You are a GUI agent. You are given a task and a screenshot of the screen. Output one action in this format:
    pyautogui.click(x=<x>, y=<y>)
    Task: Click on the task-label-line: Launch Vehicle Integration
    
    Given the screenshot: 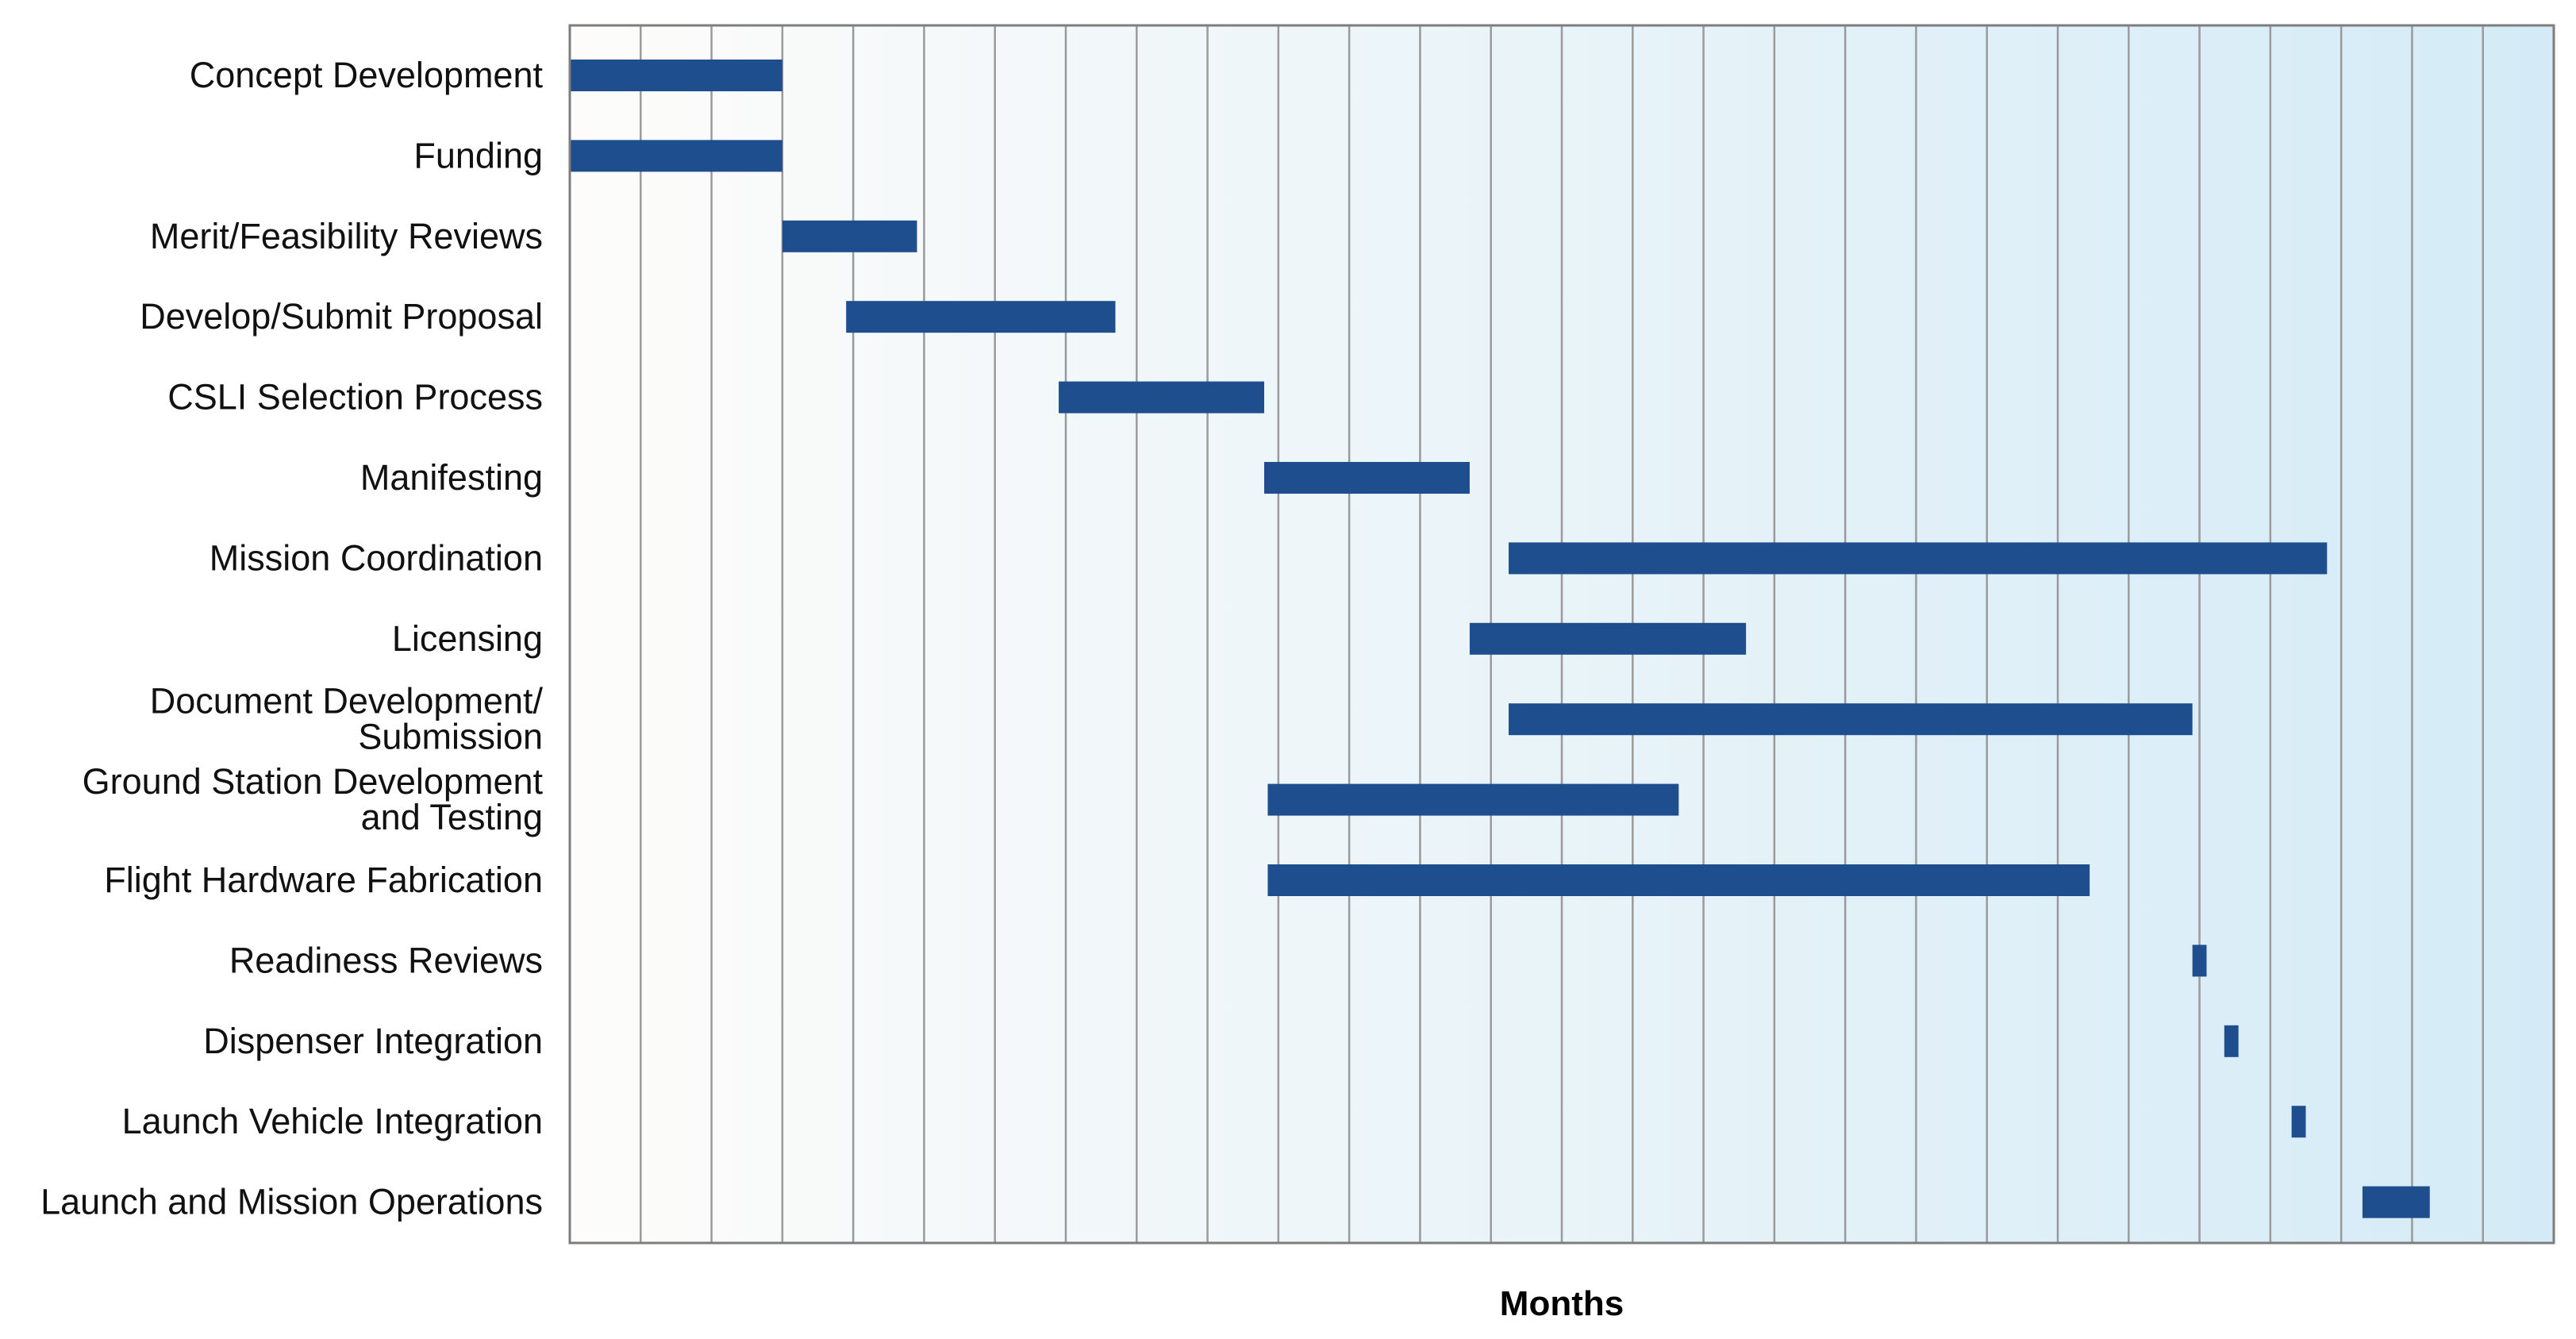 What is the action you would take?
    pyautogui.click(x=332, y=1121)
    